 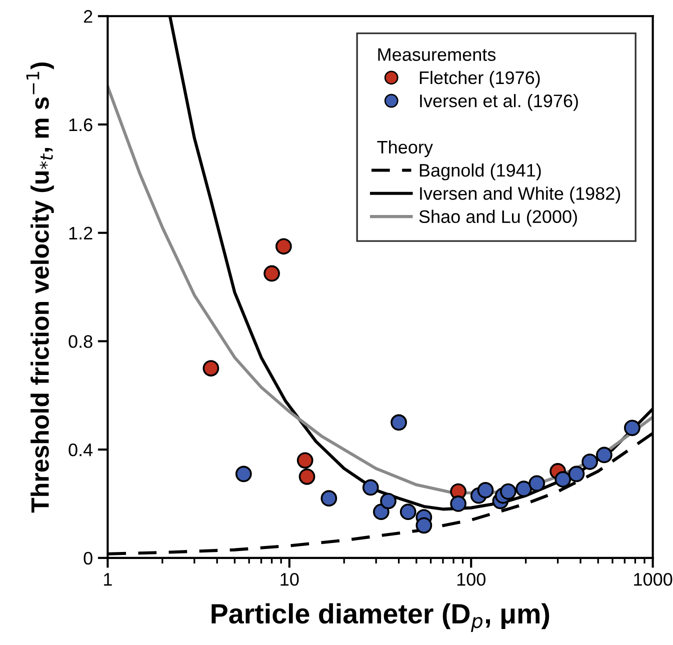 What do you see at coordinates (653, 579) in the screenshot?
I see `x-tick-label: 1000` at bounding box center [653, 579].